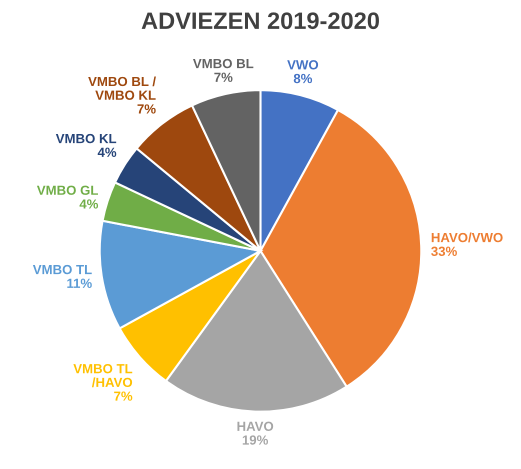  What do you see at coordinates (255, 426) in the screenshot?
I see `slice-label: HAVO` at bounding box center [255, 426].